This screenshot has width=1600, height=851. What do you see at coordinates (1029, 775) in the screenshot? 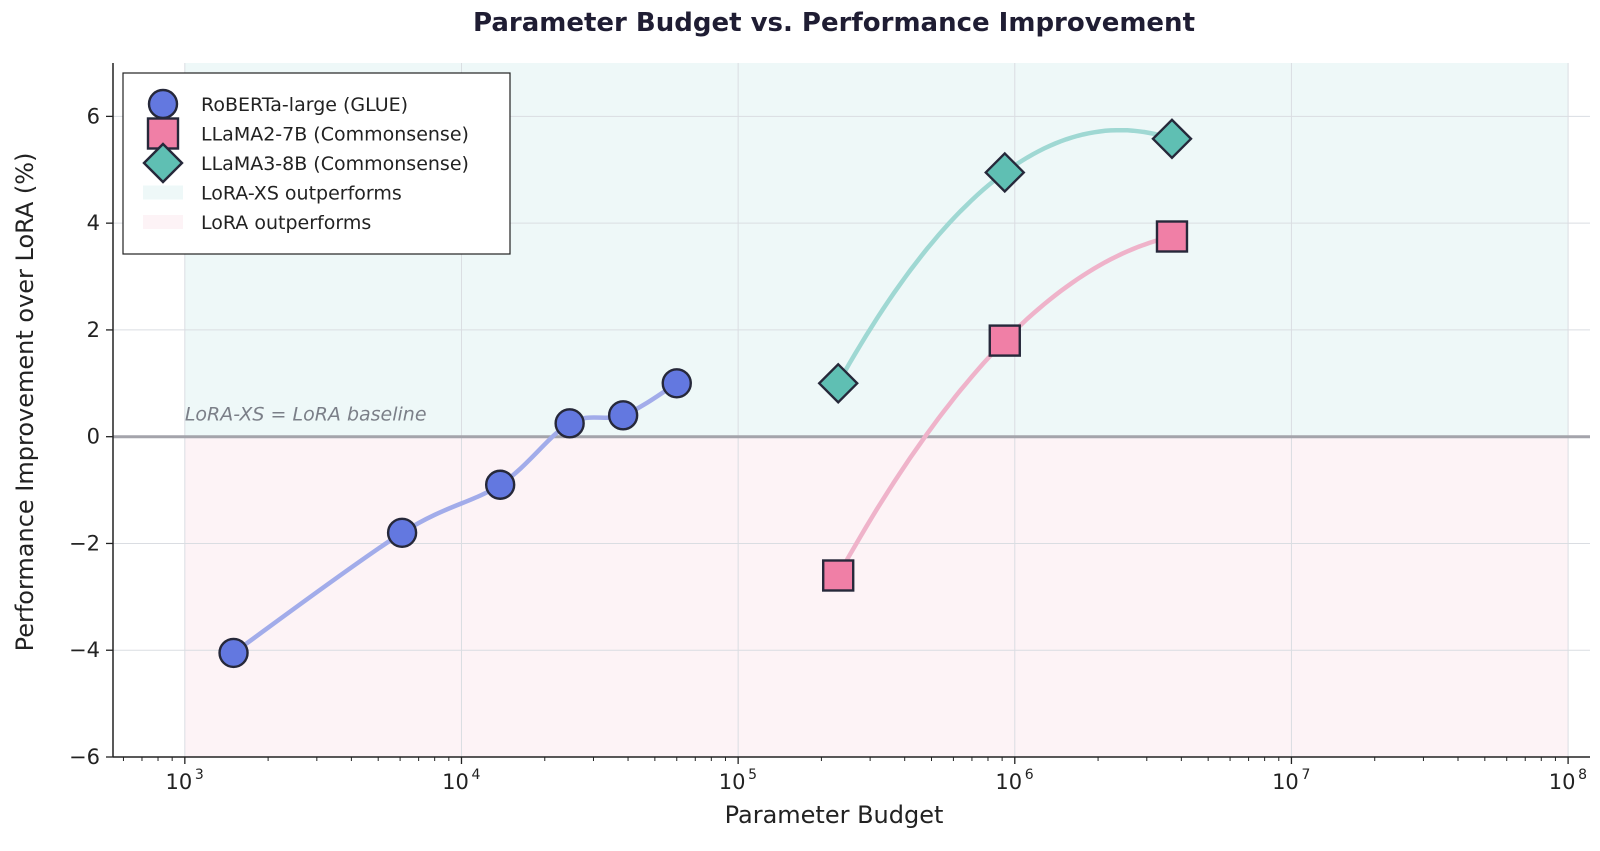
I see `x-tick-exponent: 6` at bounding box center [1029, 775].